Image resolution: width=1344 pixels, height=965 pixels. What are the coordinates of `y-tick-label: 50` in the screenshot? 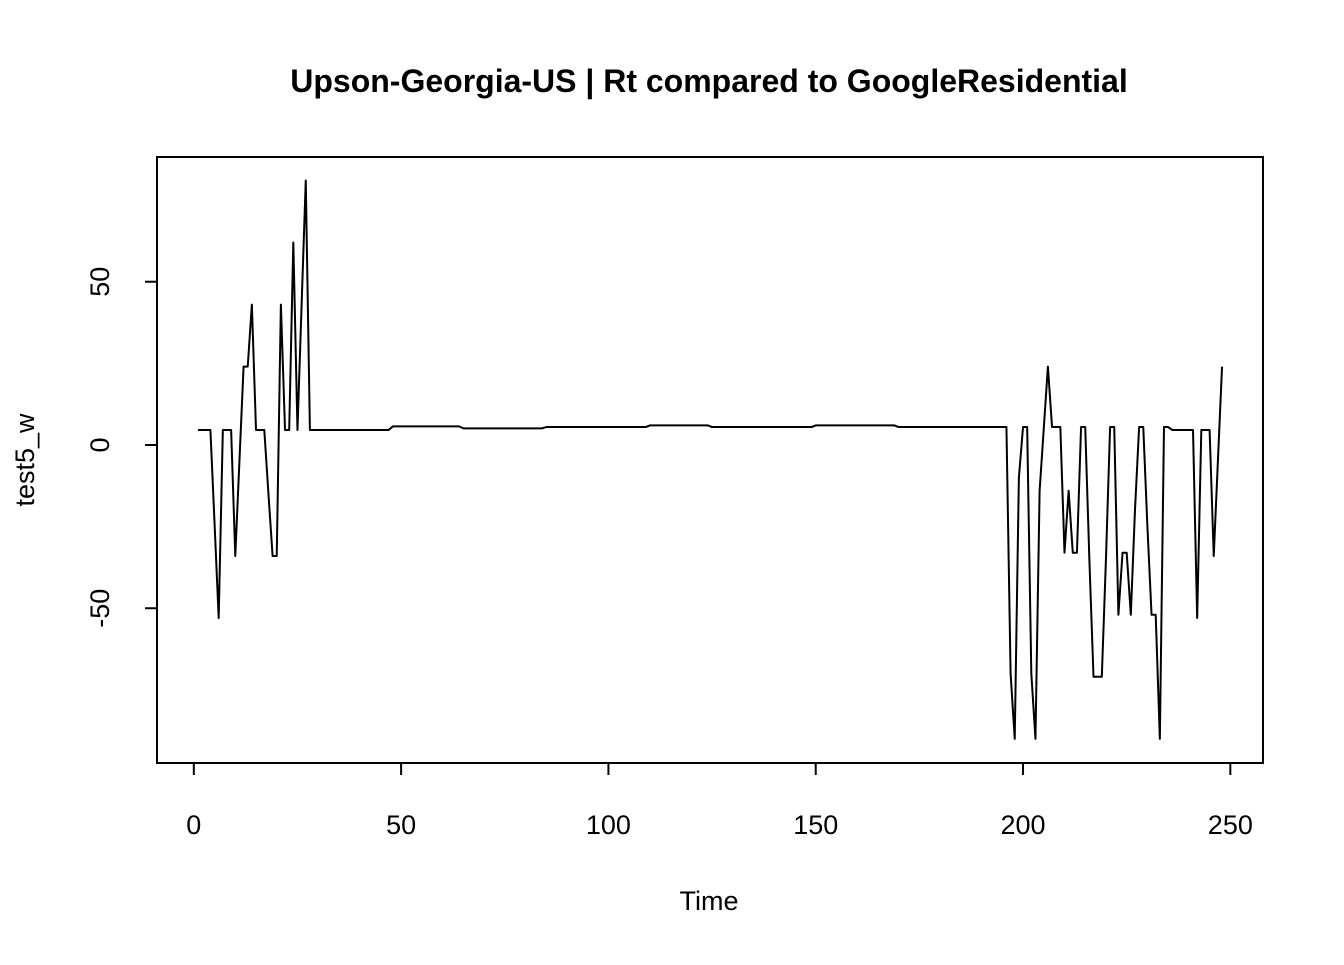 It's located at (100, 282).